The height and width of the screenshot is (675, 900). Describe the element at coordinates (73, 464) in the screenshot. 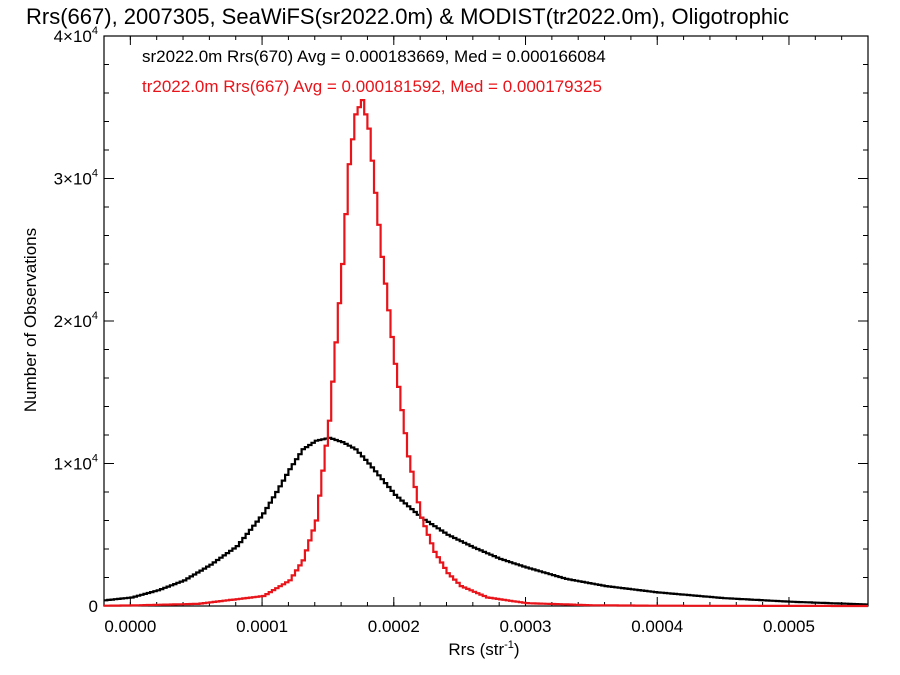

I see `y-tick-label-mantissa: 1×10` at that location.